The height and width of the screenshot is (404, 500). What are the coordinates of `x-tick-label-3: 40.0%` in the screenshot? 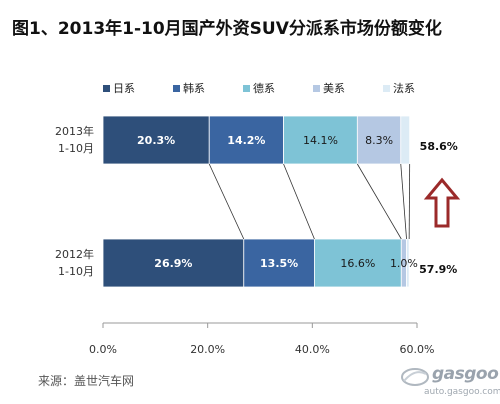 It's located at (312, 349).